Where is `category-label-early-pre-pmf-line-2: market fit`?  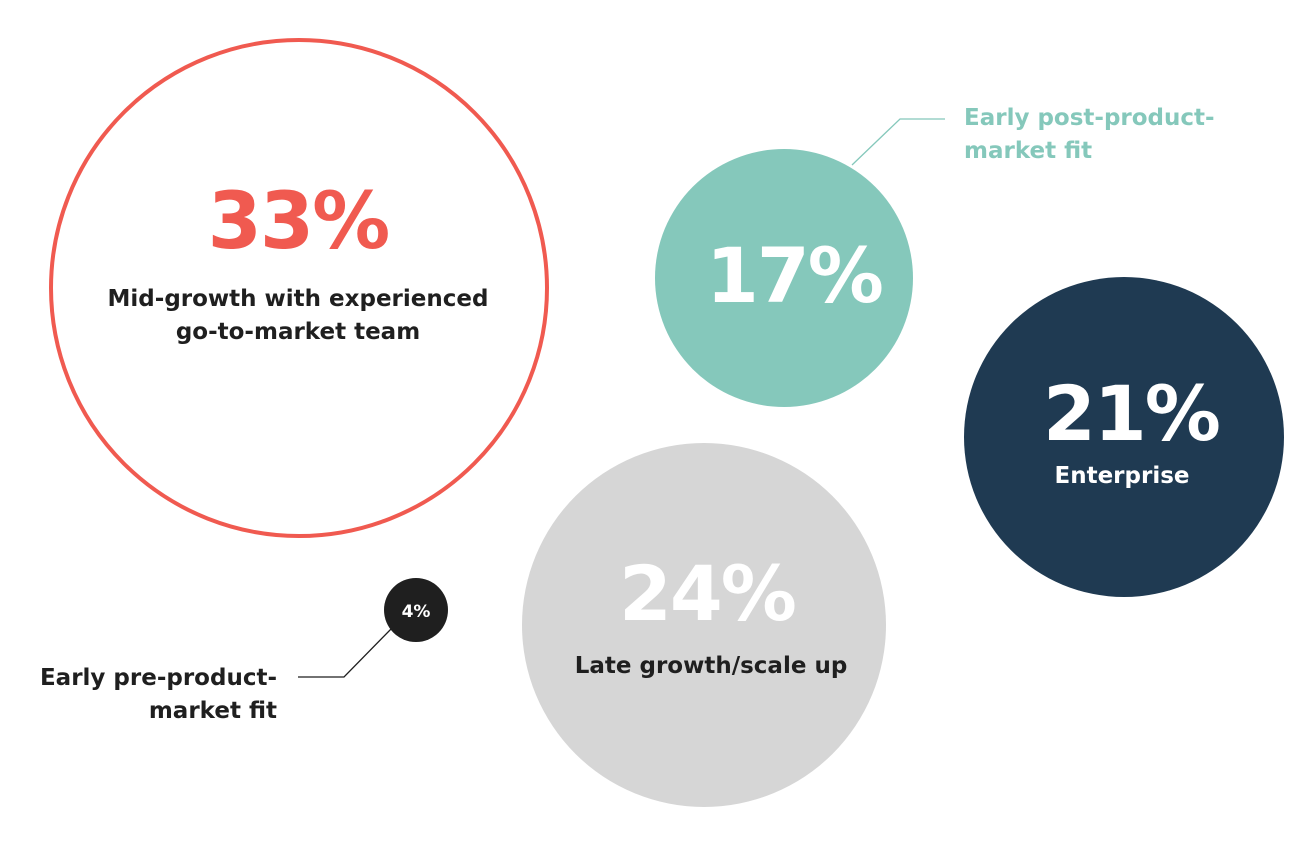 category-label-early-pre-pmf-line-2: market fit is located at coordinates (213, 711).